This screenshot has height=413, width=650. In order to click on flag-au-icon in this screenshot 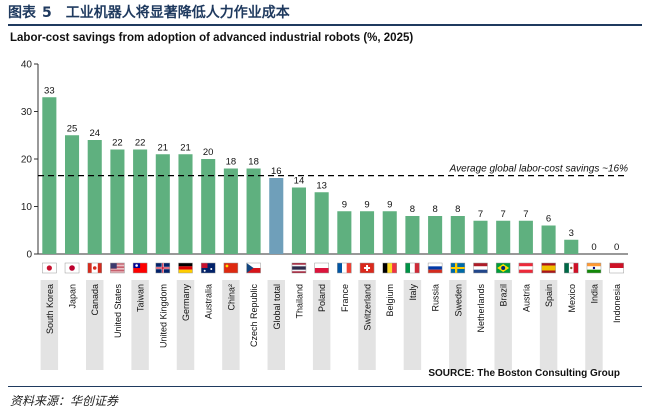, I will do `click(208, 268)`.